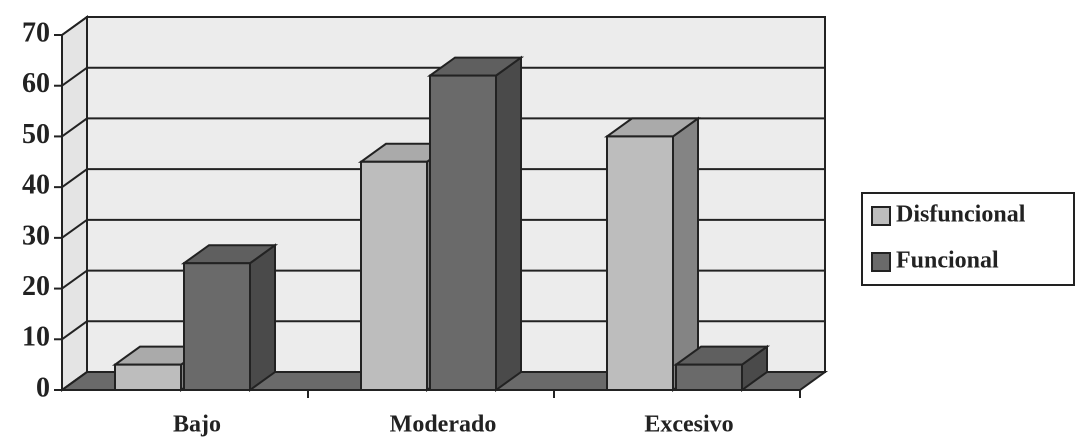 This screenshot has height=443, width=1084. Describe the element at coordinates (947, 261) in the screenshot. I see `legend-label: Funcional` at that location.